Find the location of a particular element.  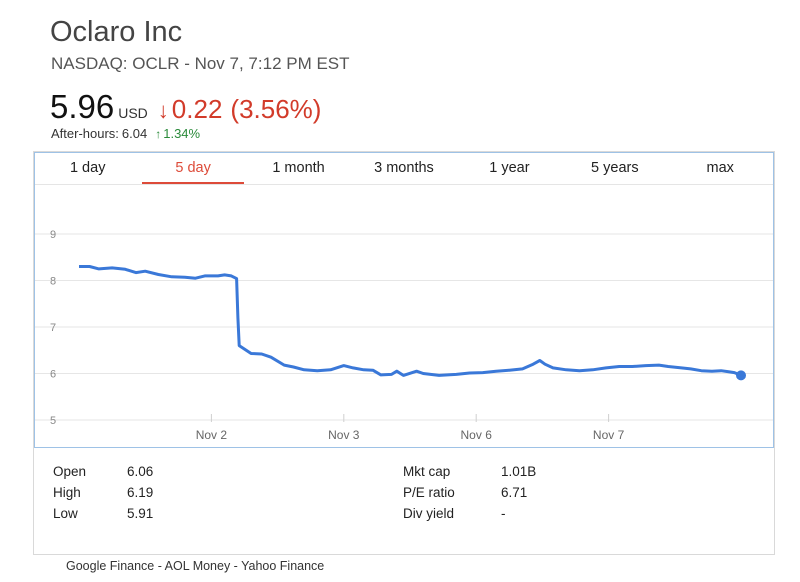

x-tick-label: Nov 6 is located at coordinates (477, 435).